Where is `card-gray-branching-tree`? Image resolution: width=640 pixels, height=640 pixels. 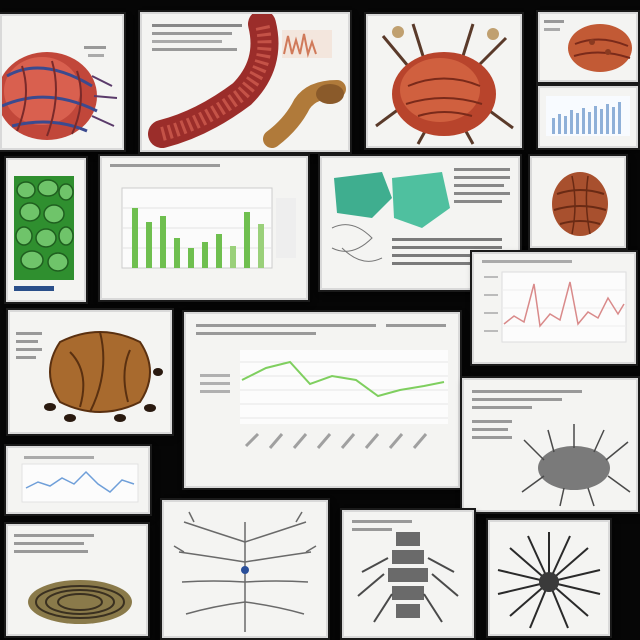 card-gray-branching-tree is located at coordinates (245, 569).